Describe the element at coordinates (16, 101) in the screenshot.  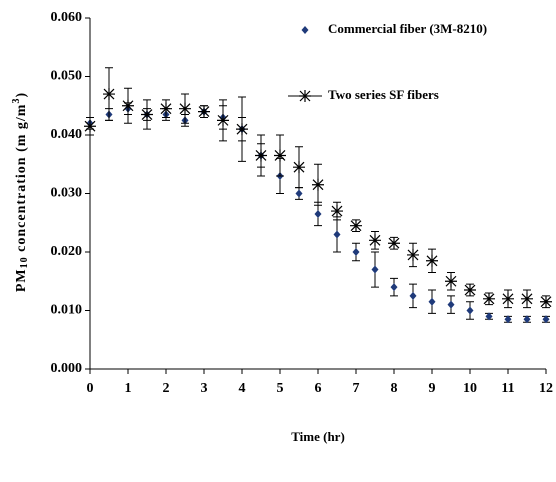
I see `y-label-sup: 3` at that location.